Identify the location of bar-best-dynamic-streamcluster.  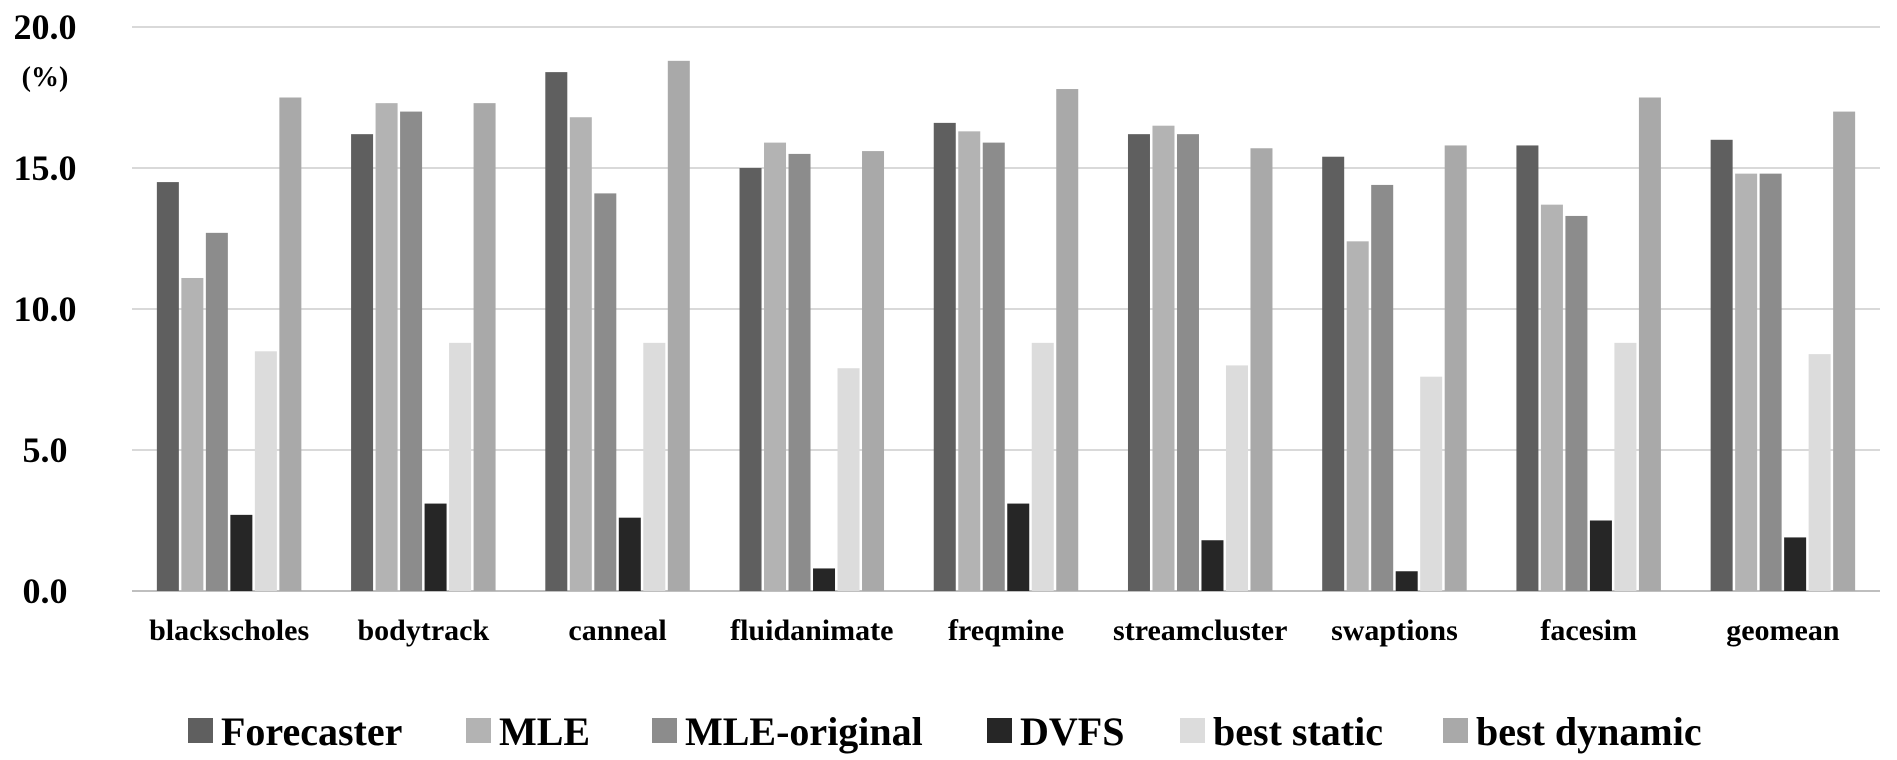
(1261, 369).